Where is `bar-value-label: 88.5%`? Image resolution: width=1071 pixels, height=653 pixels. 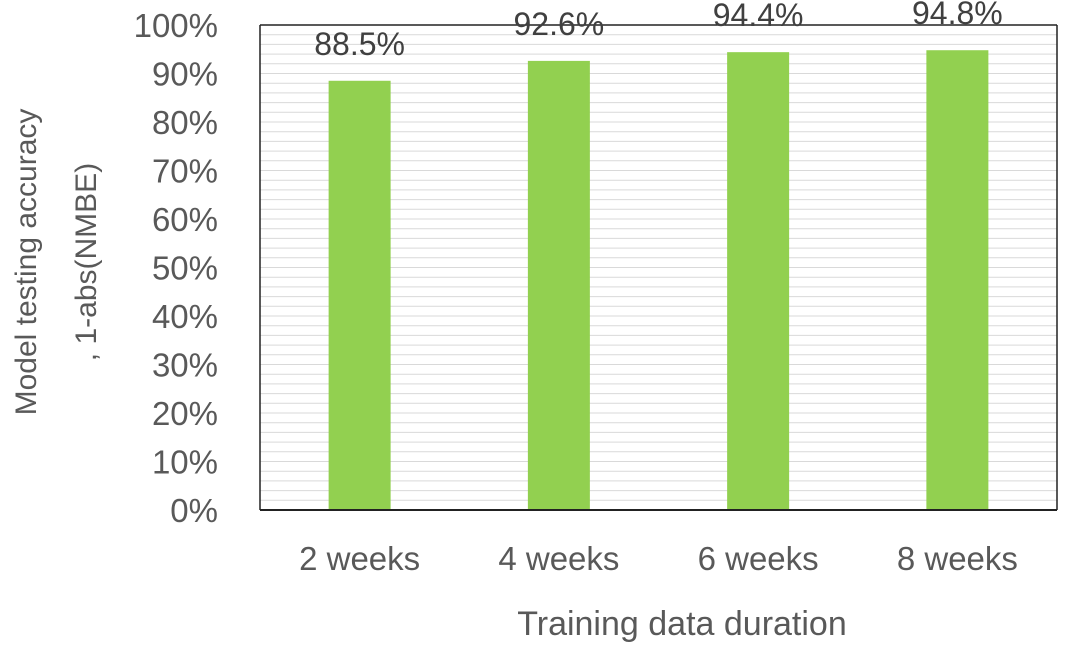
bar-value-label: 88.5% is located at coordinates (359, 44).